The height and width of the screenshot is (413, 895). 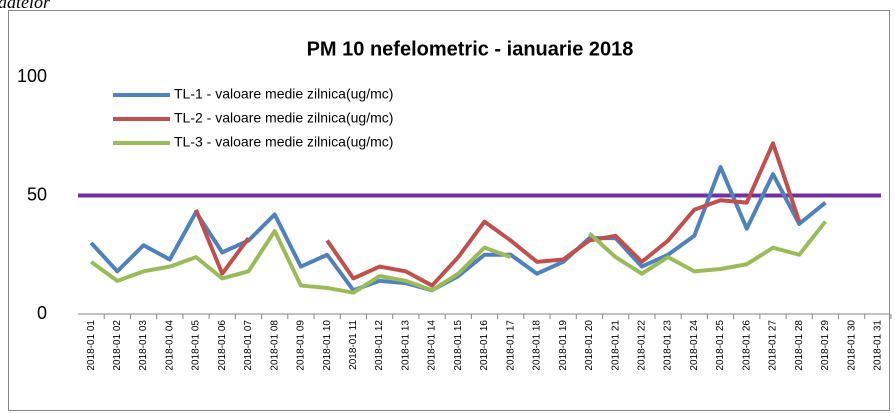 I want to click on header-text: datelor, so click(x=25, y=6).